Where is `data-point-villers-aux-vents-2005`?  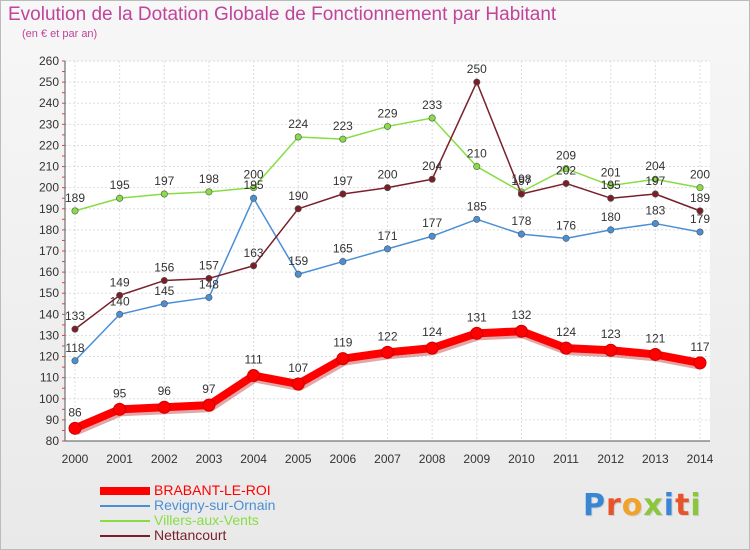 data-point-villers-aux-vents-2005 is located at coordinates (298, 137).